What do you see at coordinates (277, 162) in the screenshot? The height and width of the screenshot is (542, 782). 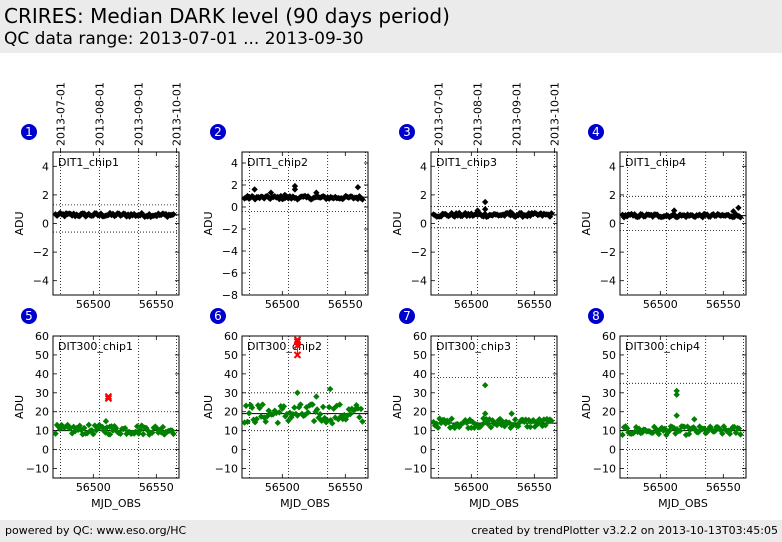 I see `panel-name: DIT1_chip2` at bounding box center [277, 162].